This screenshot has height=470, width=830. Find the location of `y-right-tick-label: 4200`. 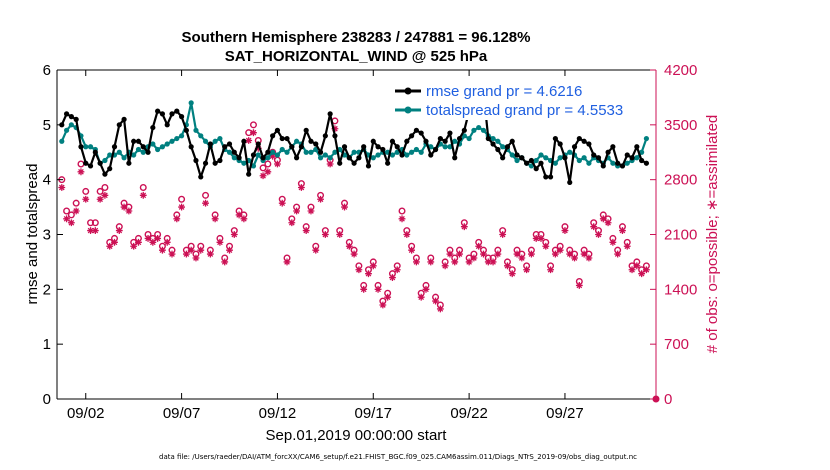

y-right-tick-label: 4200 is located at coordinates (680, 70).